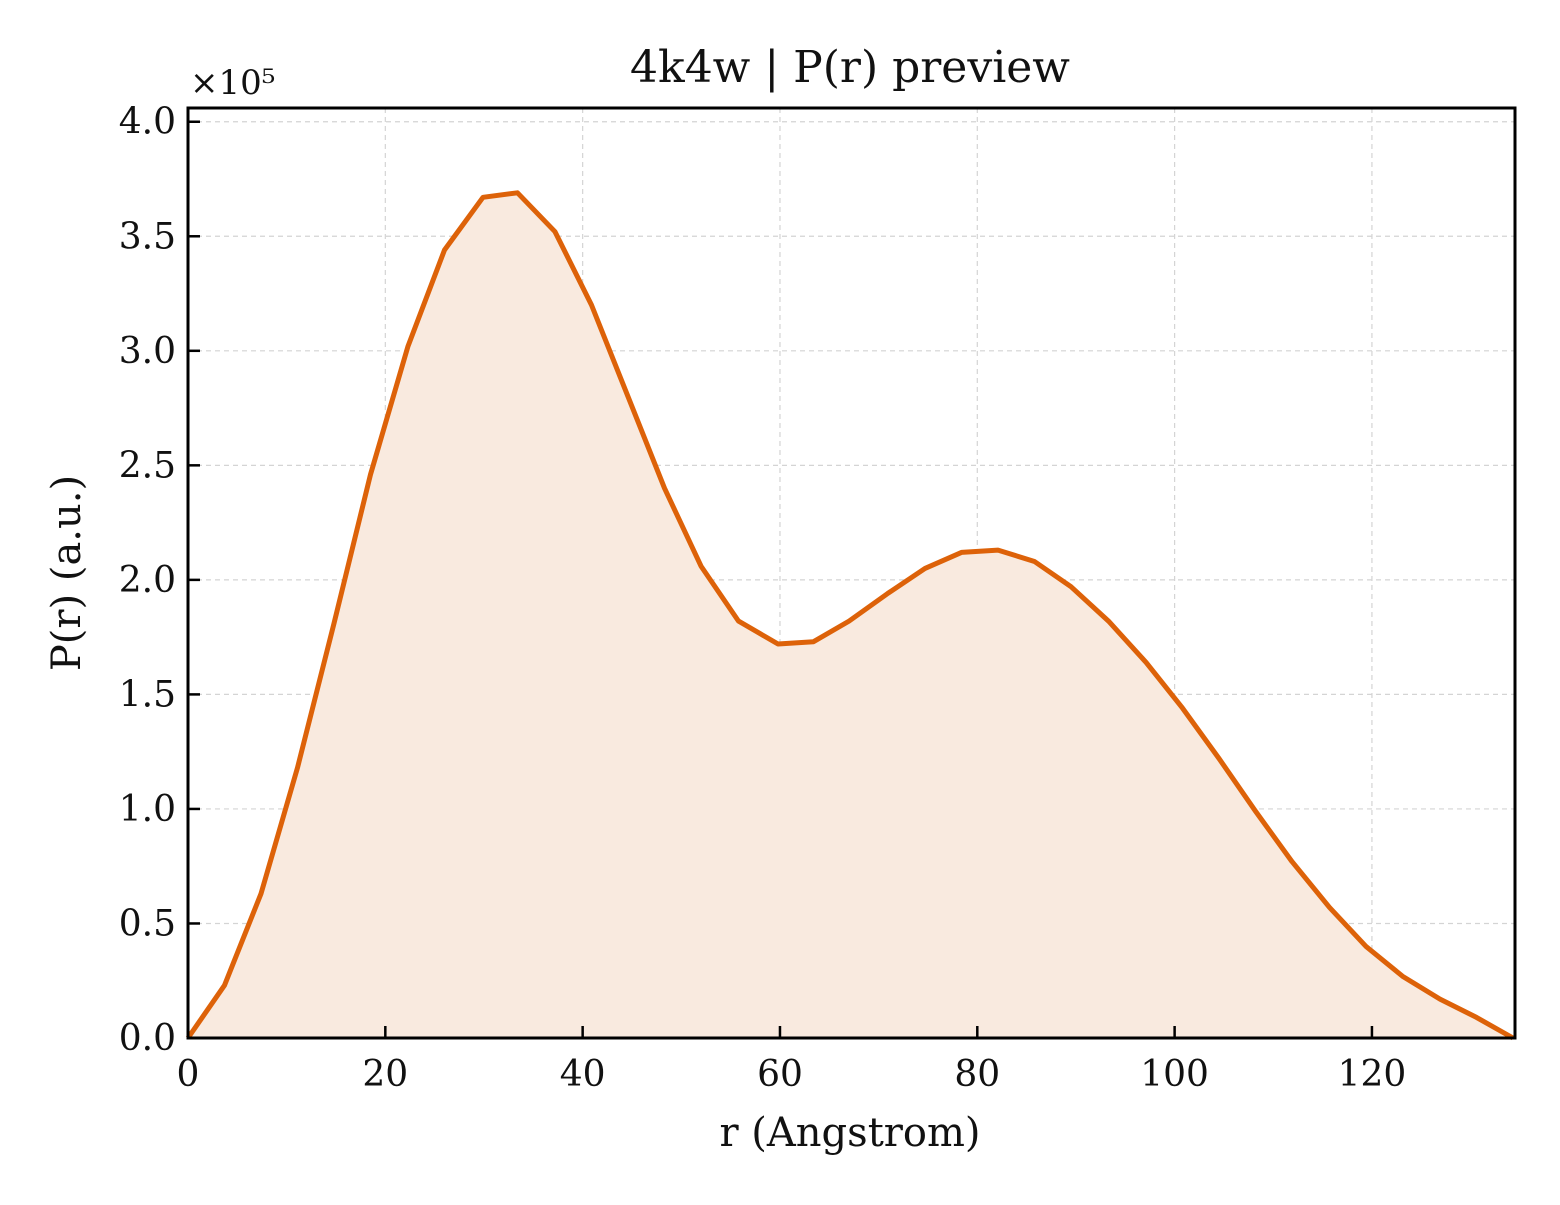 This screenshot has width=1560, height=1205. I want to click on chart-title: 4k4w | P(r) preview, so click(850, 67).